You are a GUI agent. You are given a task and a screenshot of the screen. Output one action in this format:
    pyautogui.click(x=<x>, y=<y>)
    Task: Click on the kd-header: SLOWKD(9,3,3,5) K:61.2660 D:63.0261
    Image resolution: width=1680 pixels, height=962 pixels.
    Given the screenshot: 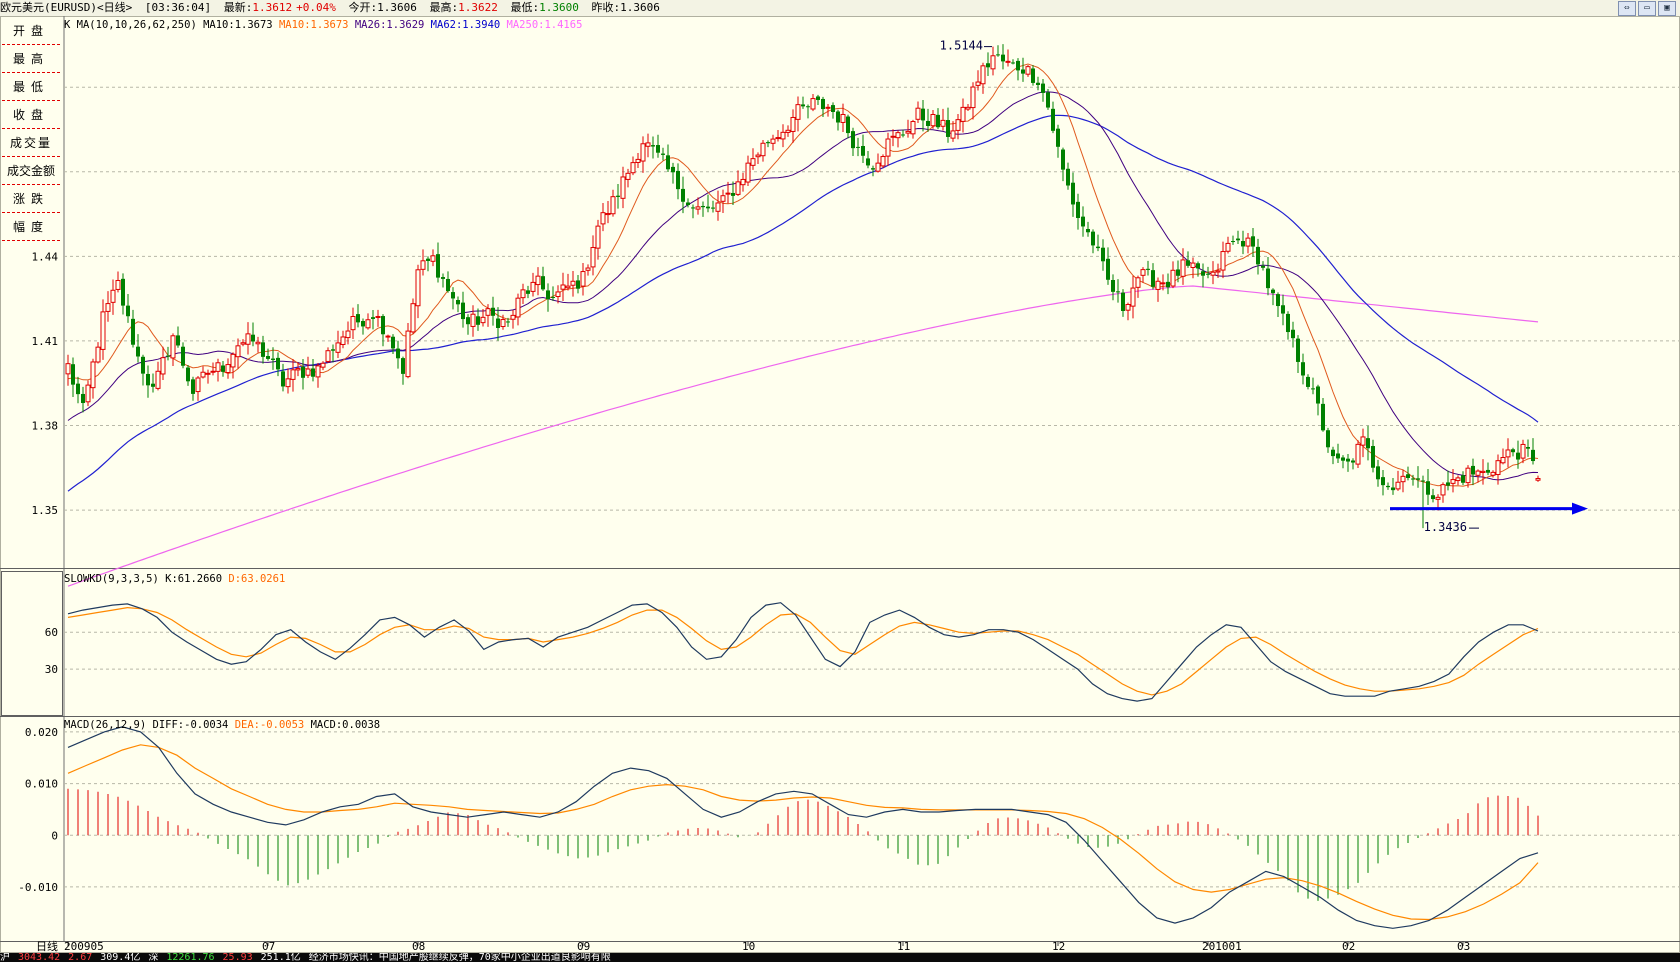 What is the action you would take?
    pyautogui.click(x=174, y=579)
    